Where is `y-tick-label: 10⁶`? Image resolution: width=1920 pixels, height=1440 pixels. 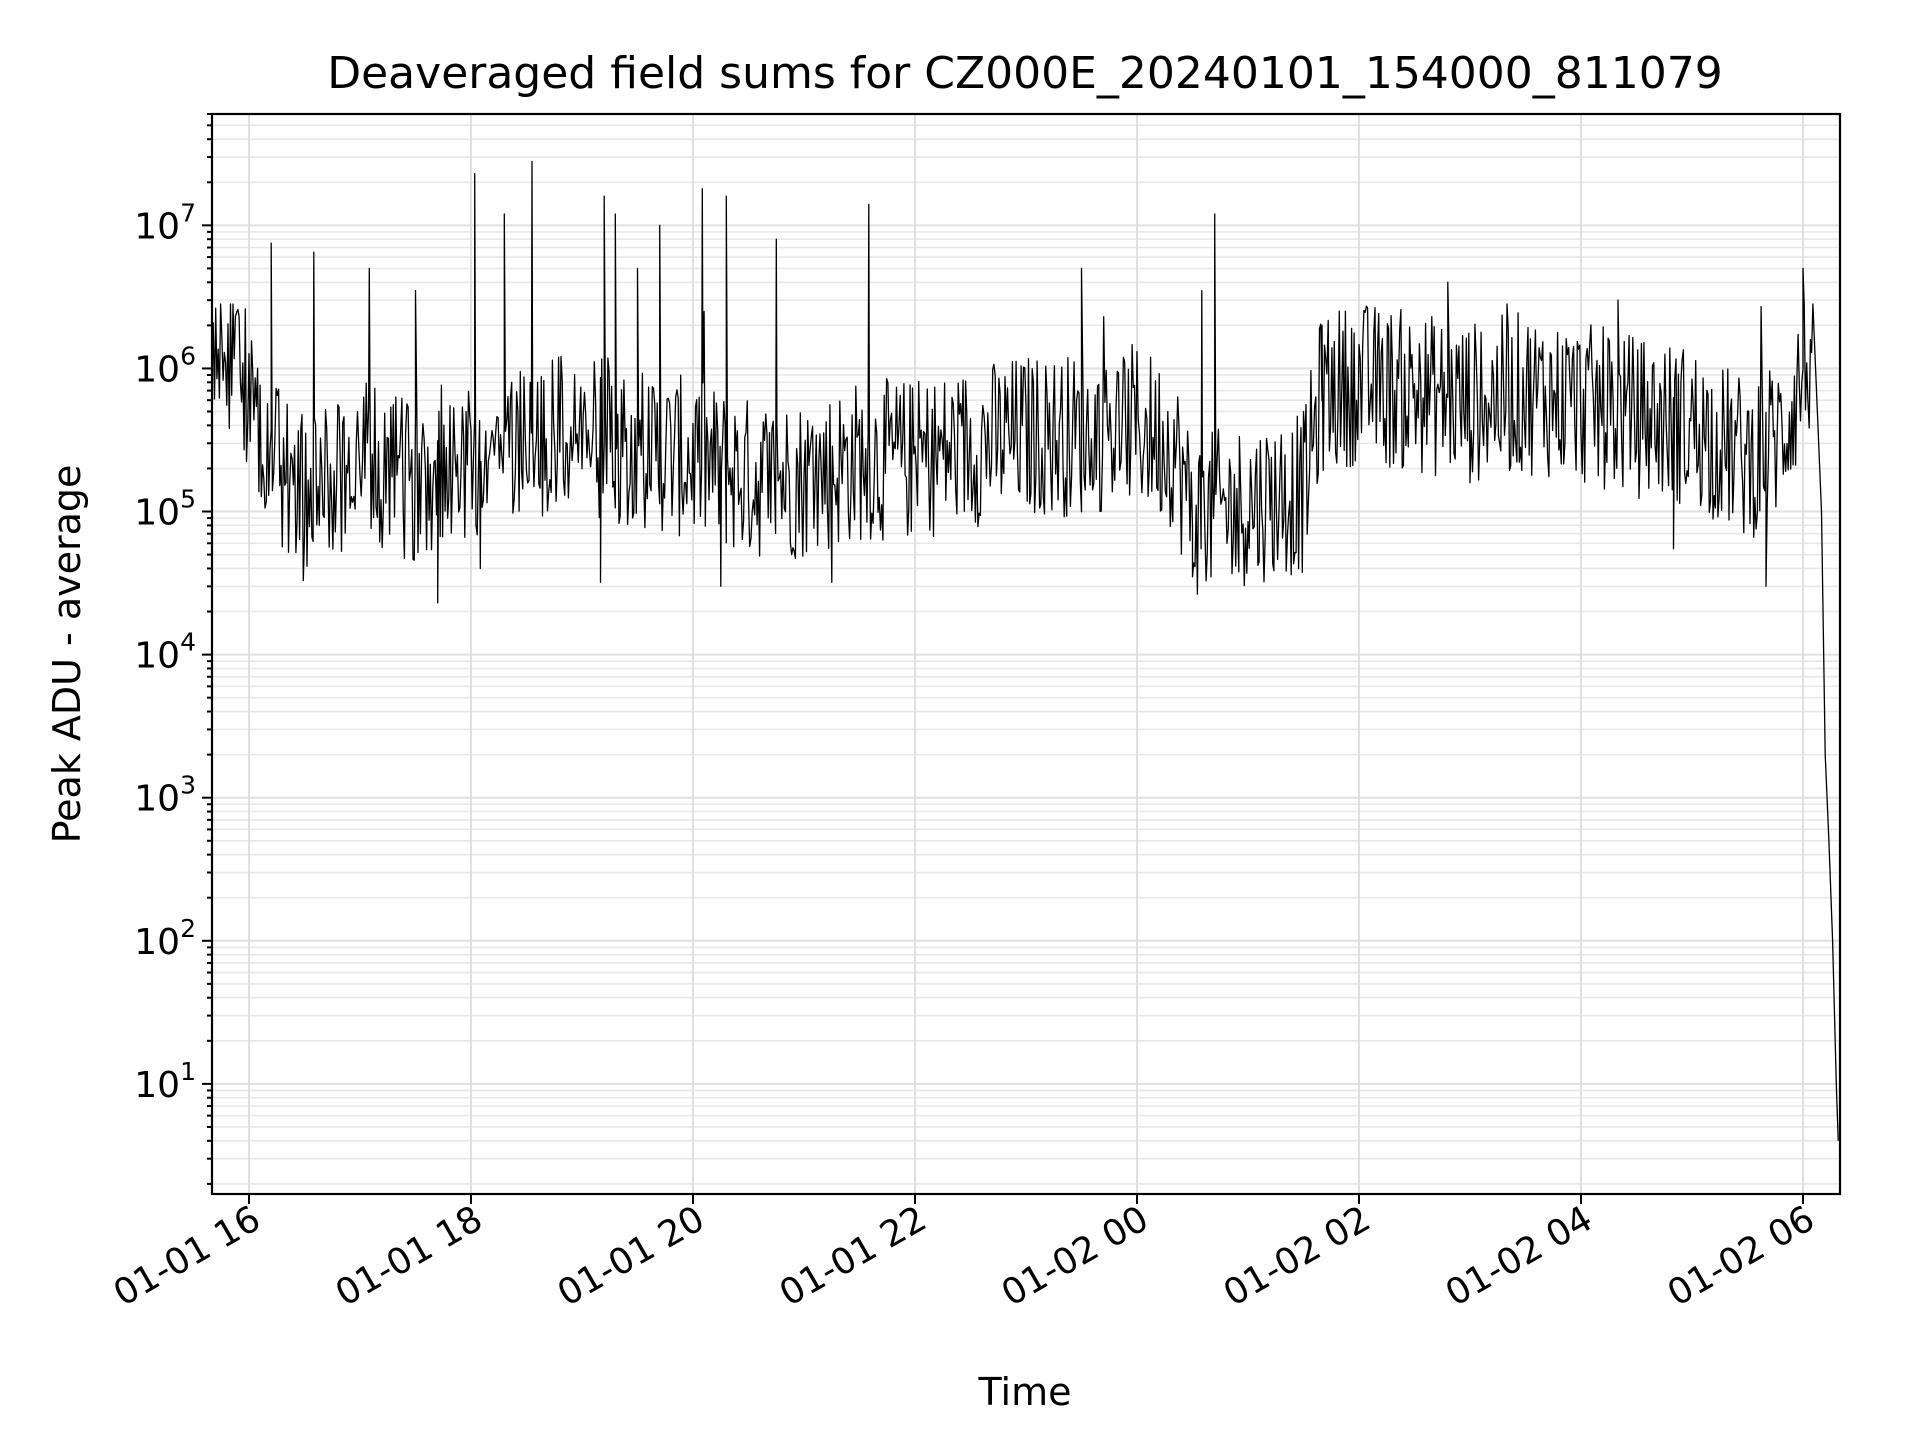 y-tick-label: 10⁶ is located at coordinates (165, 365).